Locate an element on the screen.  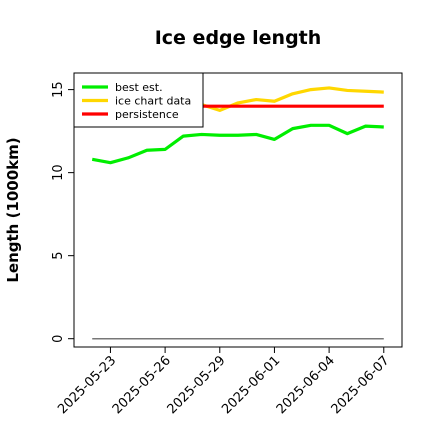
y-tick-label: 10 is located at coordinates (58, 172).